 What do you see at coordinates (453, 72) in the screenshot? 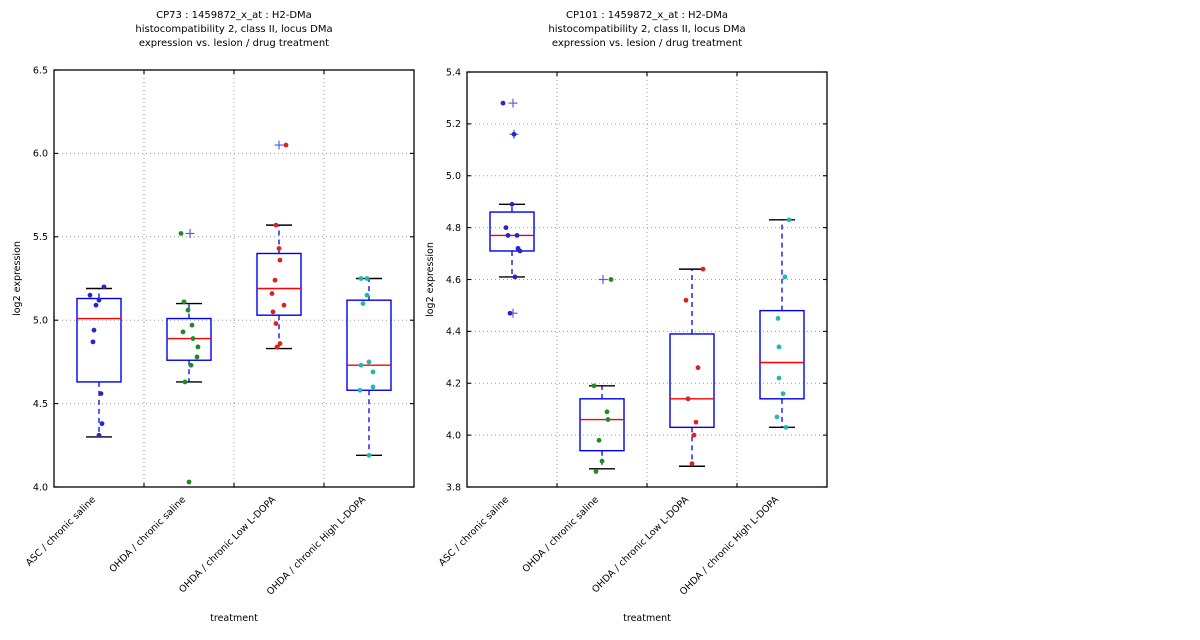
I see `y-tick-label: 5.4` at bounding box center [453, 72].